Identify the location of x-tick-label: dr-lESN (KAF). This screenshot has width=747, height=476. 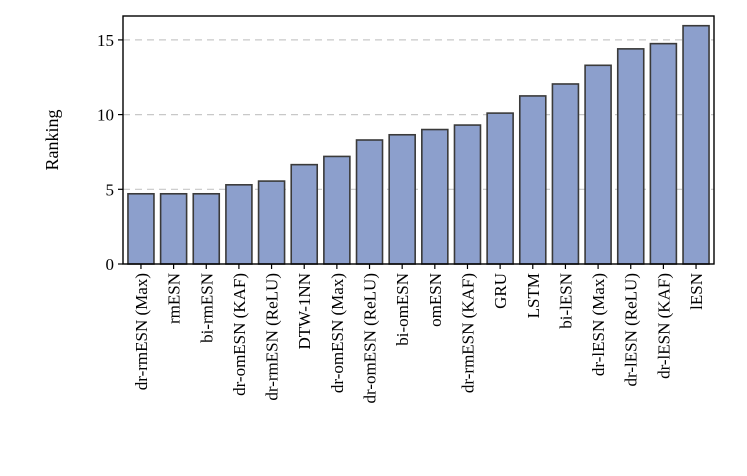
(663, 326).